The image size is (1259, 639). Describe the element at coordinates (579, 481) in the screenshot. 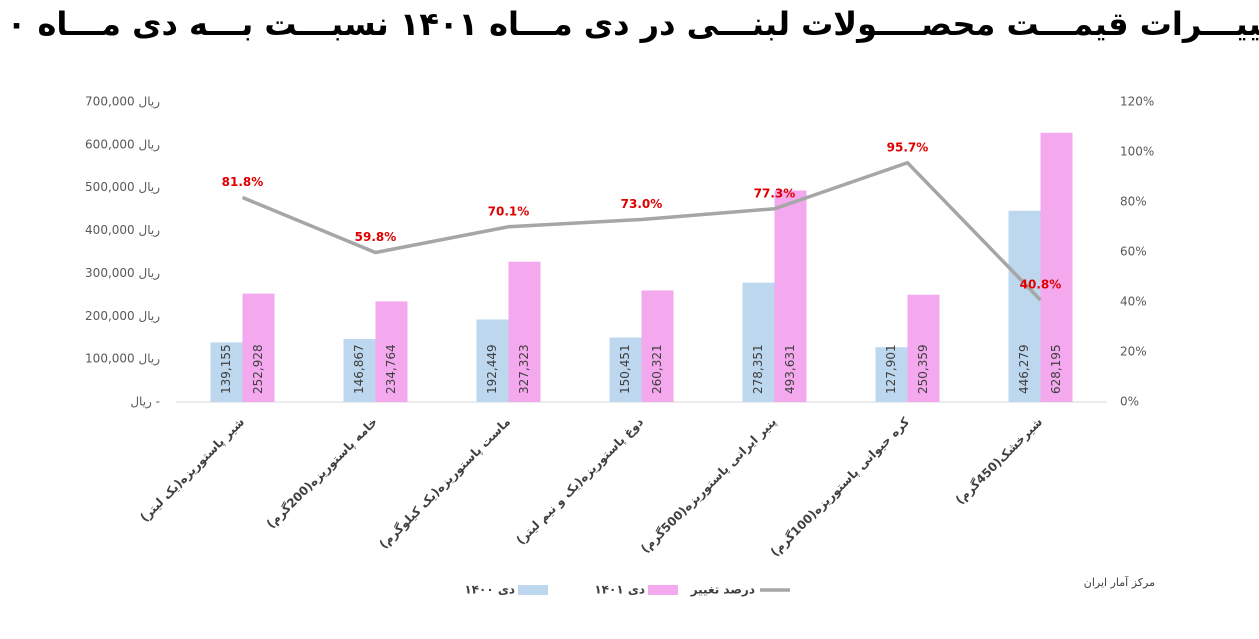

I see `x-tick-label: دوغ پاستوریزه(یک و نیم لیتر)` at that location.